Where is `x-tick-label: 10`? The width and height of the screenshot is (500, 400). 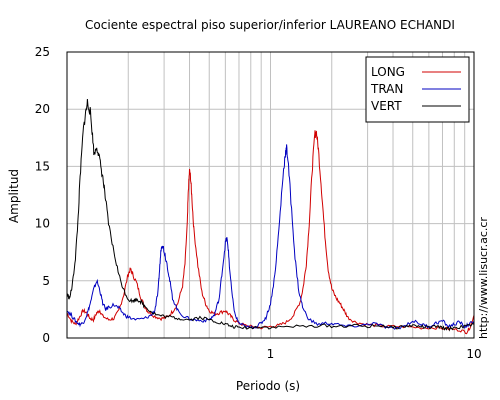 x-tick-label: 10 is located at coordinates (473, 354).